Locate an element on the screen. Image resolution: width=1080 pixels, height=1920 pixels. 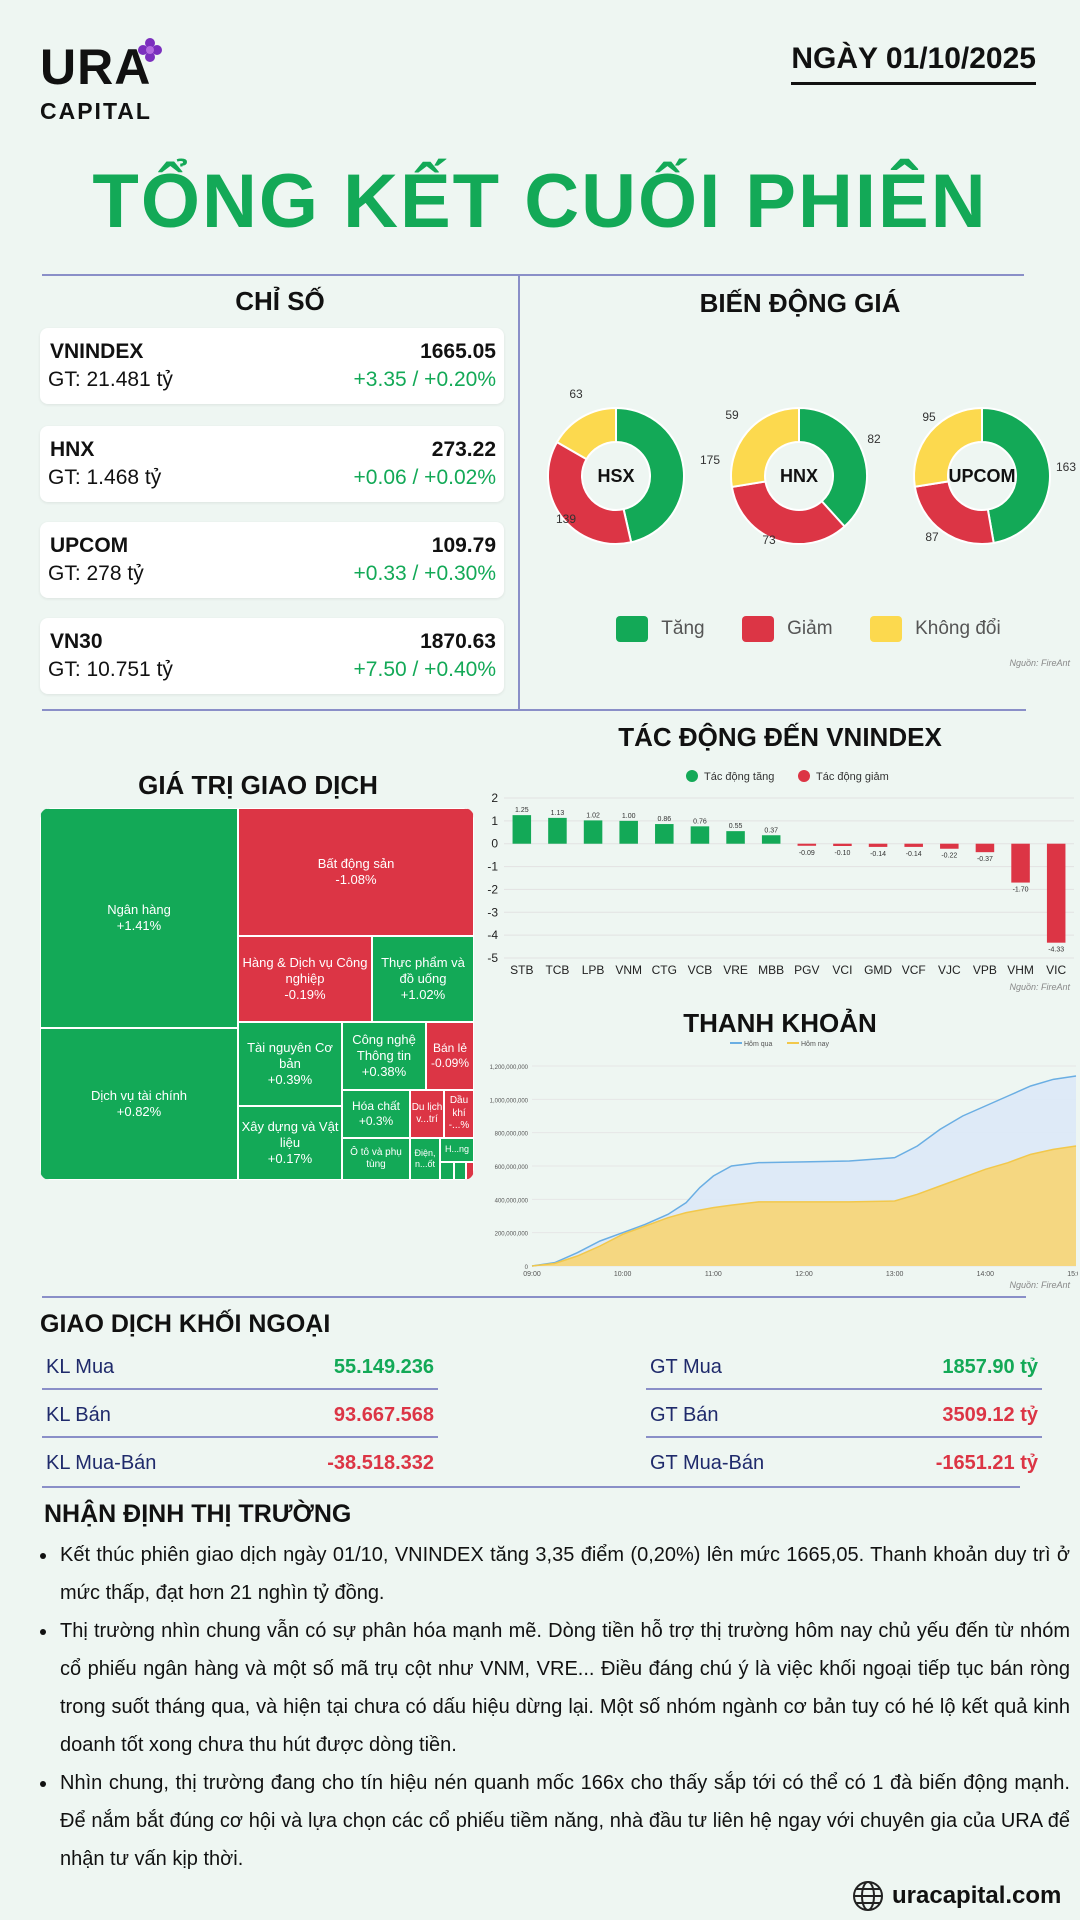
legend-label-yesterday: Hôm qua is located at coordinates (758, 1044).